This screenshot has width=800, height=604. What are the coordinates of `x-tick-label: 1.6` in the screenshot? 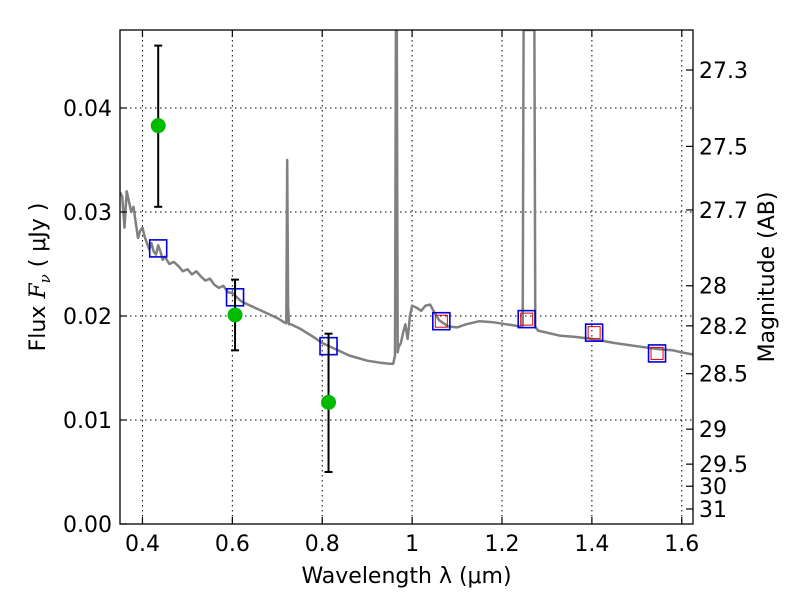 It's located at (681, 544).